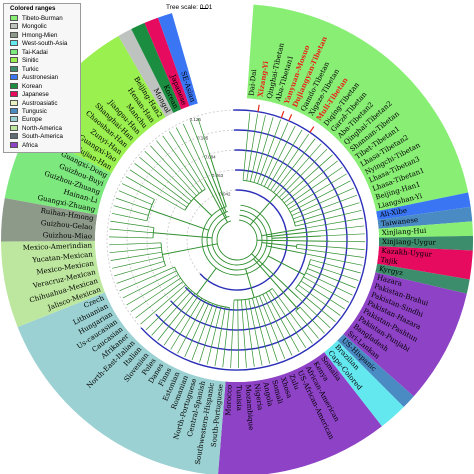 This screenshot has height=474, width=474. I want to click on legend-item: West-south-Asia, so click(38, 43).